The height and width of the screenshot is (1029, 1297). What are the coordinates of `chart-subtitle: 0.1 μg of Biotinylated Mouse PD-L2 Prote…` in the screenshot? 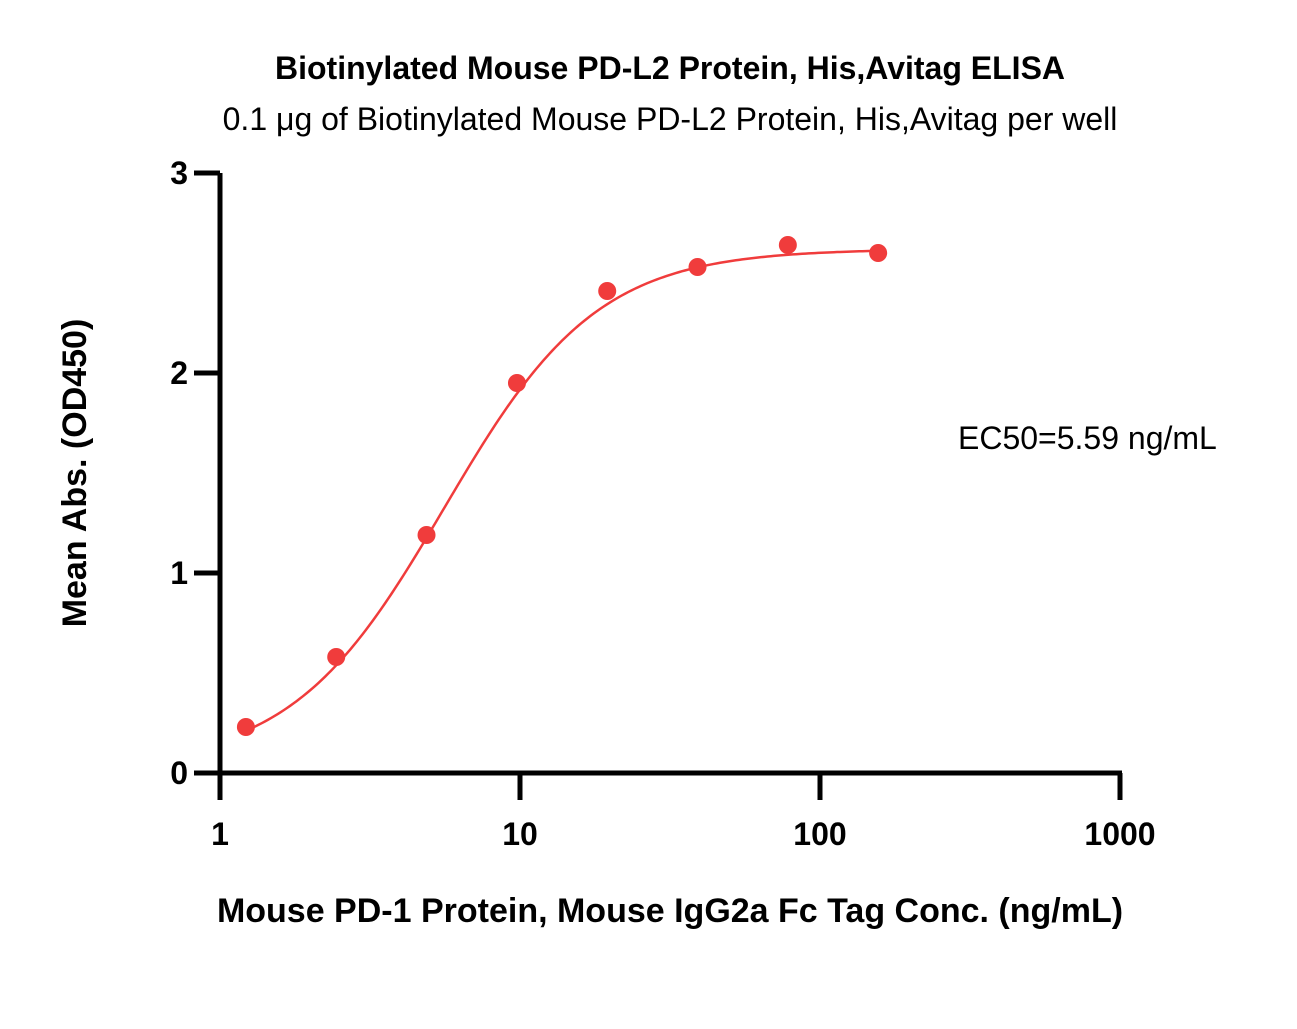 It's located at (670, 119).